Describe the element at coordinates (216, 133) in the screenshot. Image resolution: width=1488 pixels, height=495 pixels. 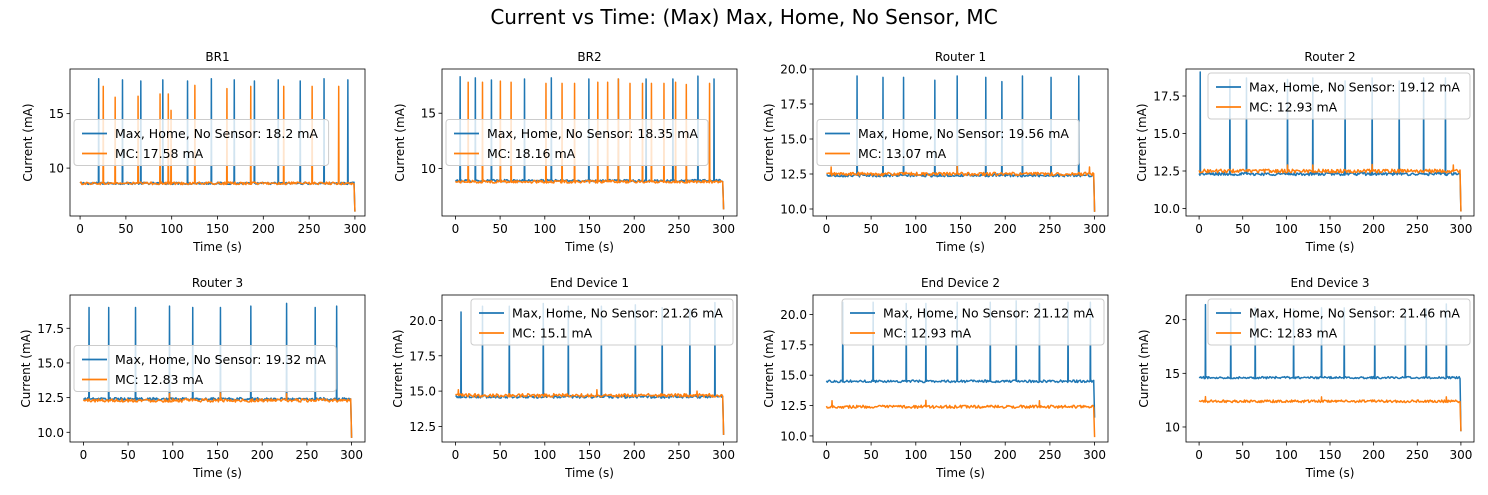
I see `legend-entry: Max, Home, No Sensor: 18.2 mA` at that location.